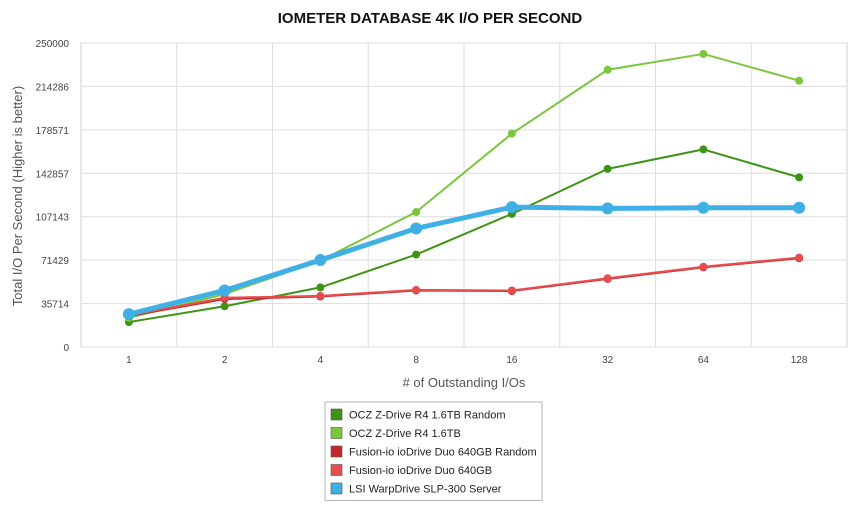 Image resolution: width=850 pixels, height=522 pixels. I want to click on y-tick-label: 71429, so click(55, 261).